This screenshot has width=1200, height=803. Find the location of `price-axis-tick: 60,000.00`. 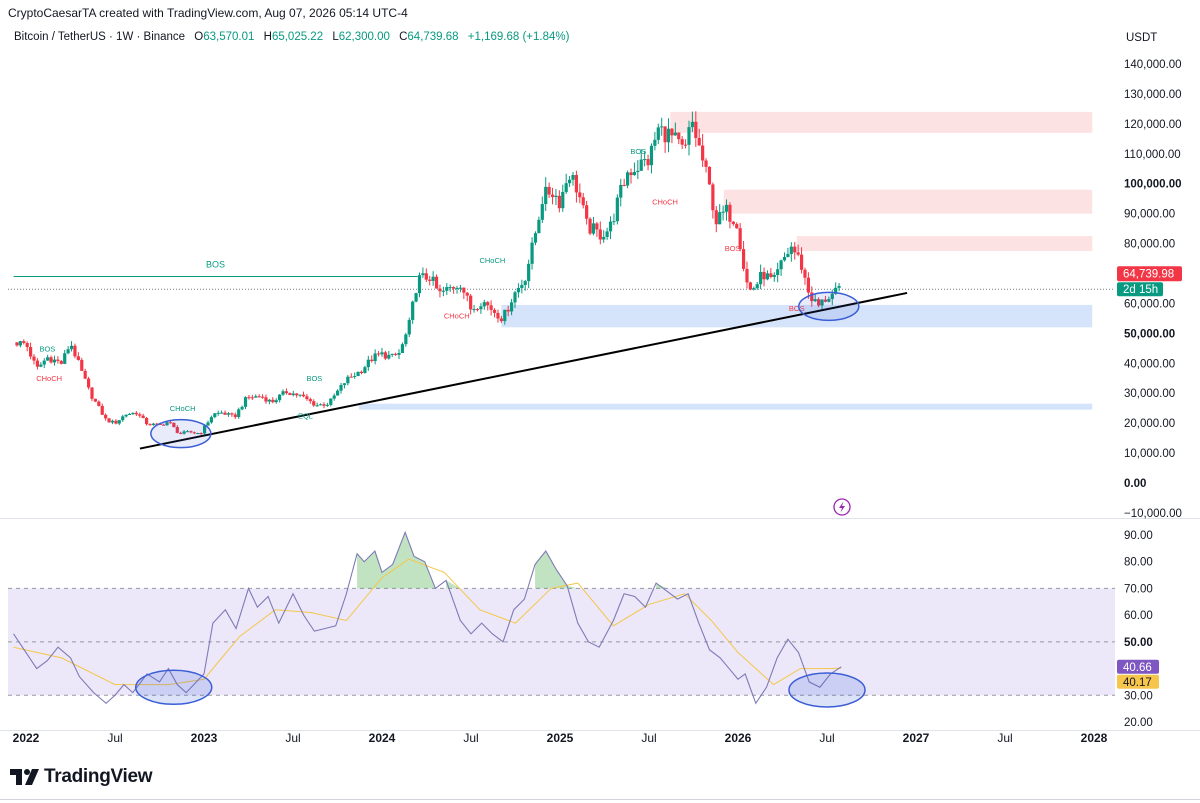

price-axis-tick: 60,000.00 is located at coordinates (1149, 304).